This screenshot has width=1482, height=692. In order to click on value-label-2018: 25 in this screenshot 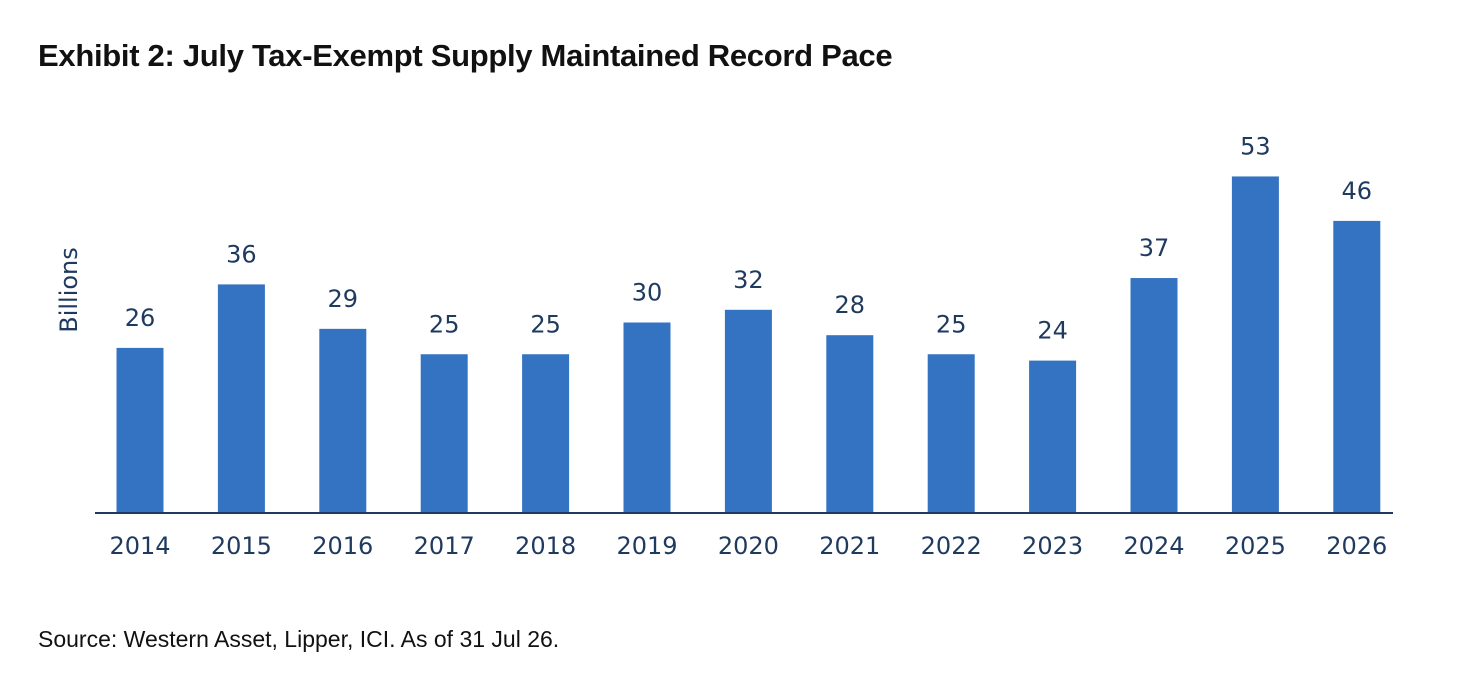, I will do `click(545, 324)`.